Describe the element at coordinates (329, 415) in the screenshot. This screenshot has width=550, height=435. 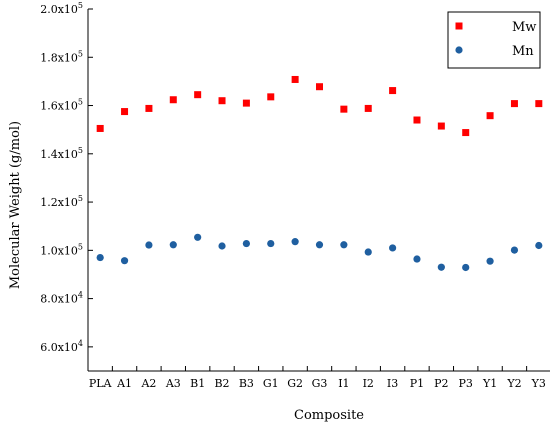
I see `x-axis-title: Composite` at that location.